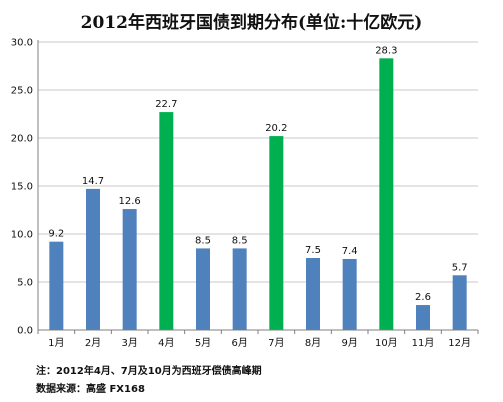 The image size is (503, 402). I want to click on y-tick-label: 5.0, so click(25, 283).